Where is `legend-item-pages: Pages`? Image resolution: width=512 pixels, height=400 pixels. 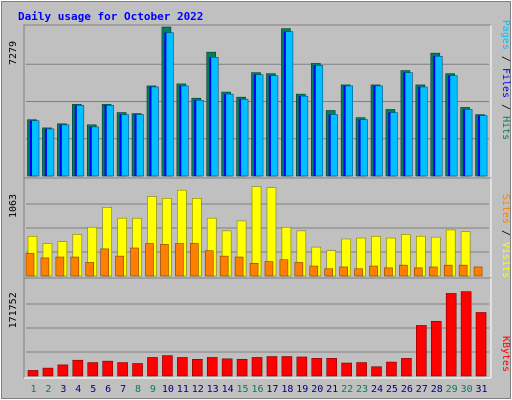
legend-item-pages: Pages is located at coordinates (505, 35).